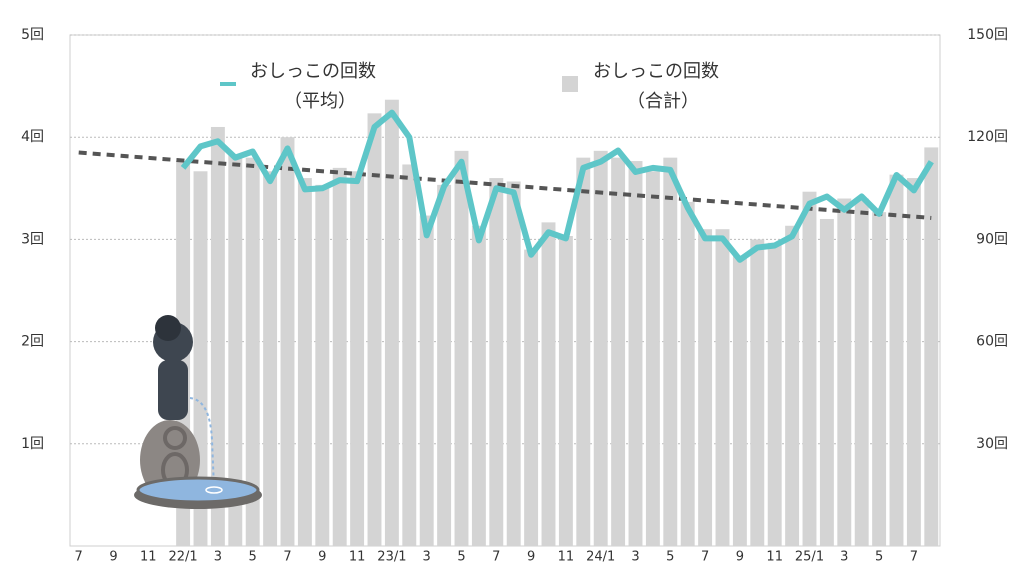 Image resolution: width=1024 pixels, height=582 pixels. What do you see at coordinates (987, 35) in the screenshot?
I see `y2-tick-label: 150回` at bounding box center [987, 35].